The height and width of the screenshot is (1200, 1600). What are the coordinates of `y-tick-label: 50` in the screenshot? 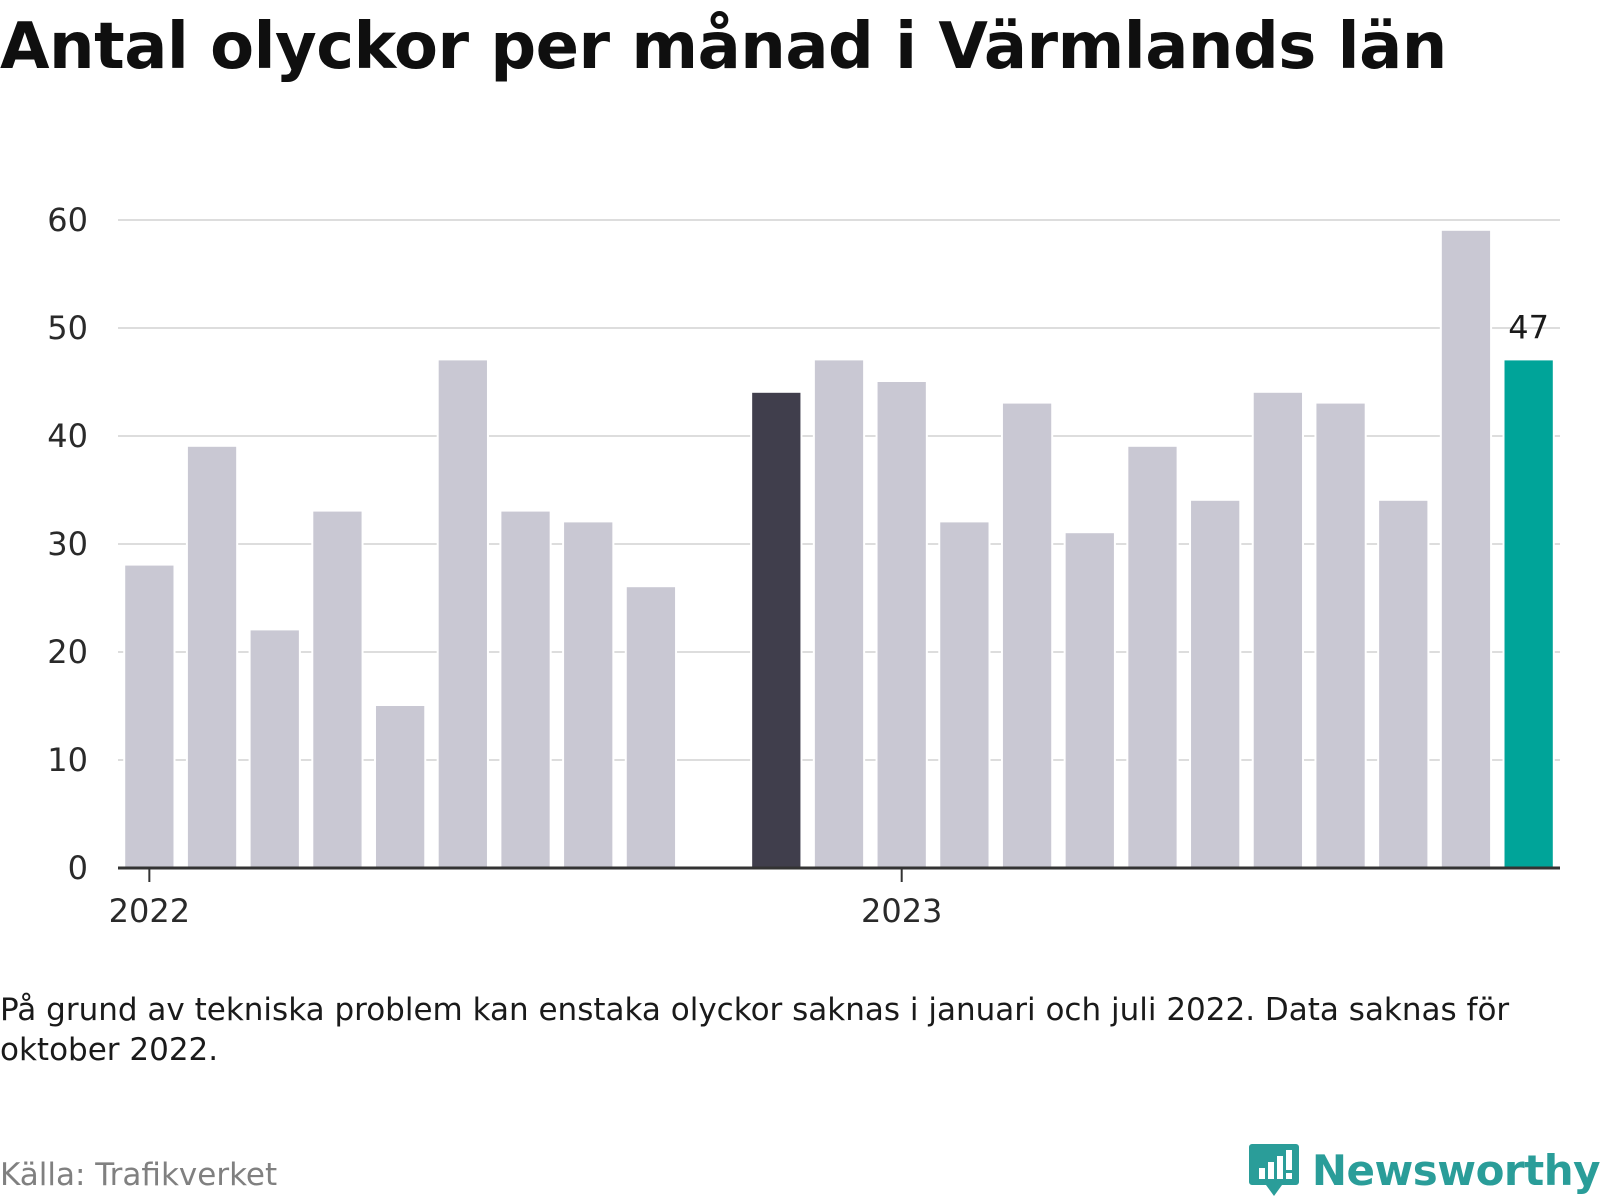 It's located at (67, 328).